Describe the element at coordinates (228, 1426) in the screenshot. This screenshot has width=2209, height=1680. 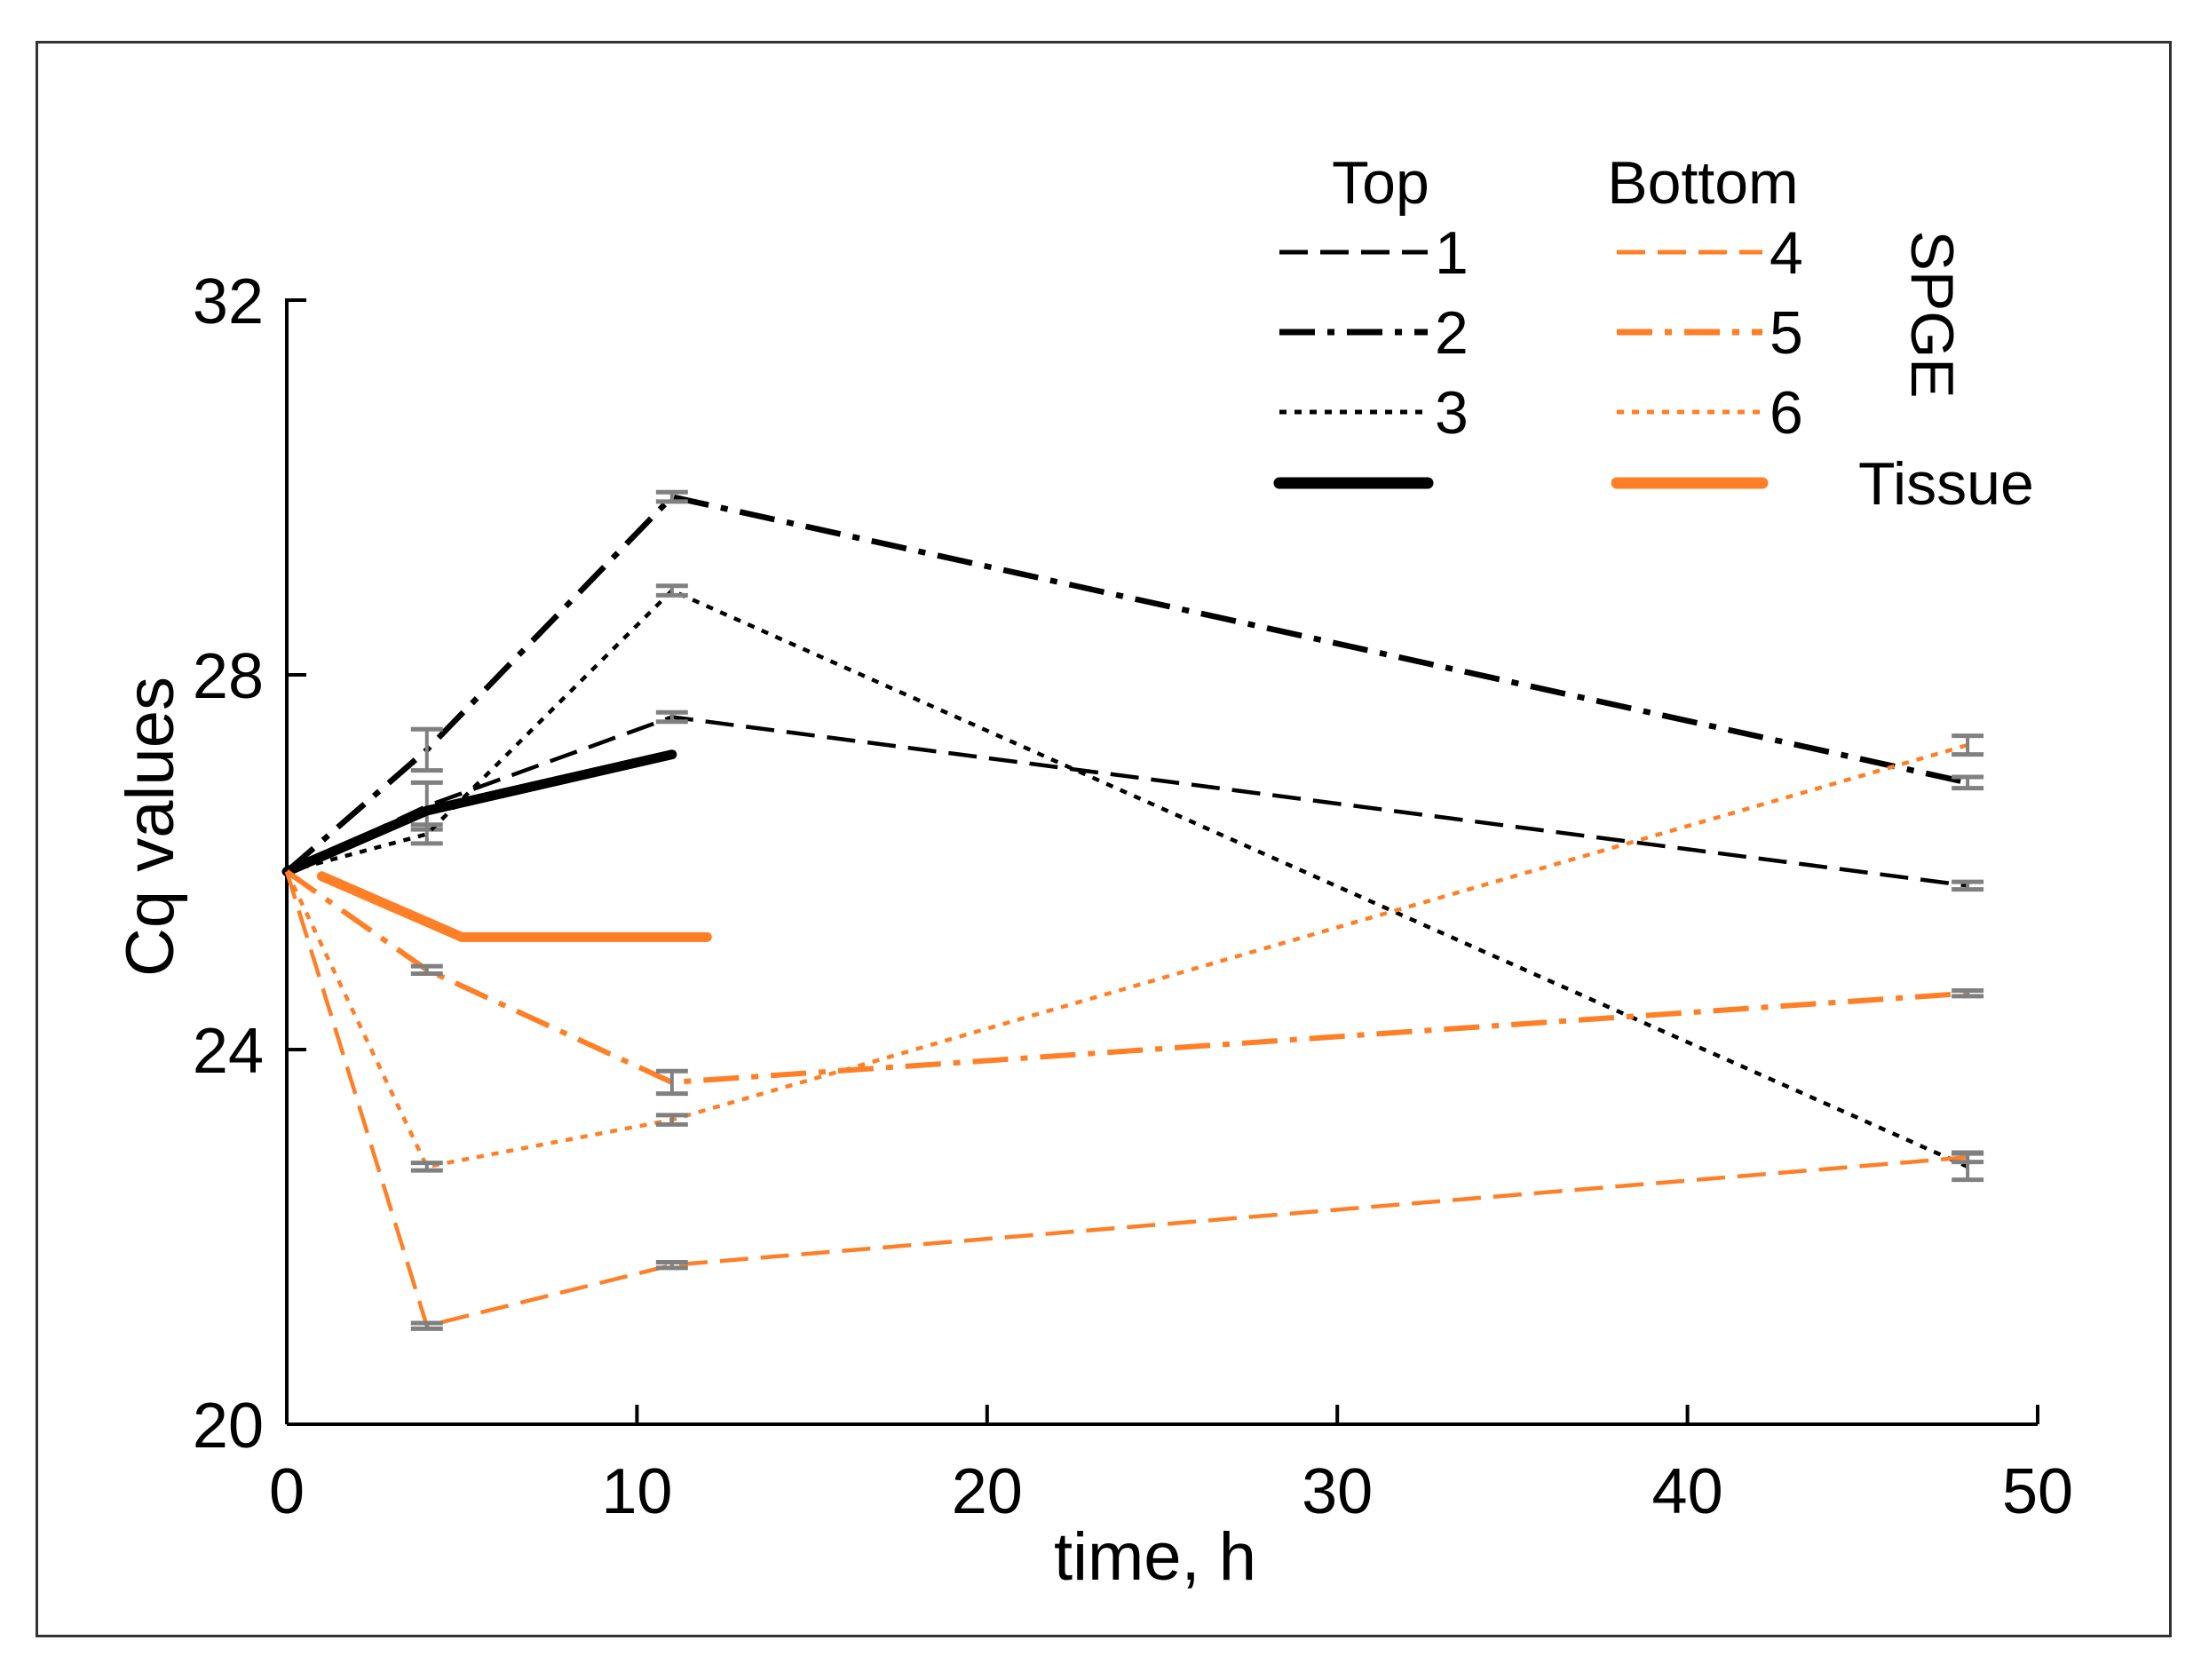
I see `y-tick-label: 20` at that location.